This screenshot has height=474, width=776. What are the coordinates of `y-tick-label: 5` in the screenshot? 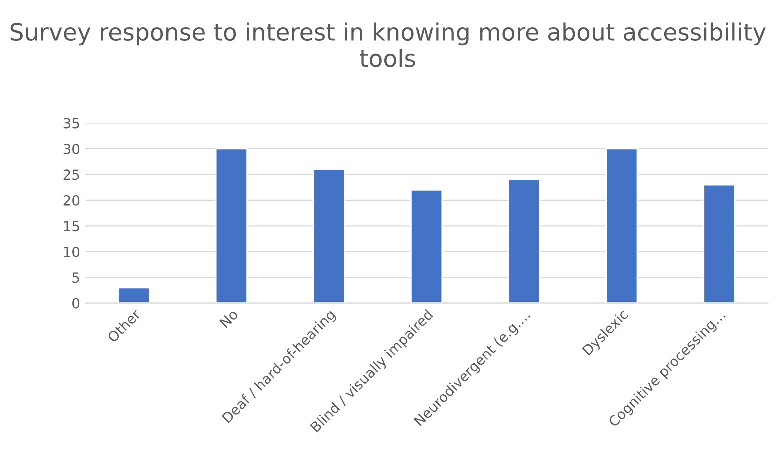 It's located at (76, 278).